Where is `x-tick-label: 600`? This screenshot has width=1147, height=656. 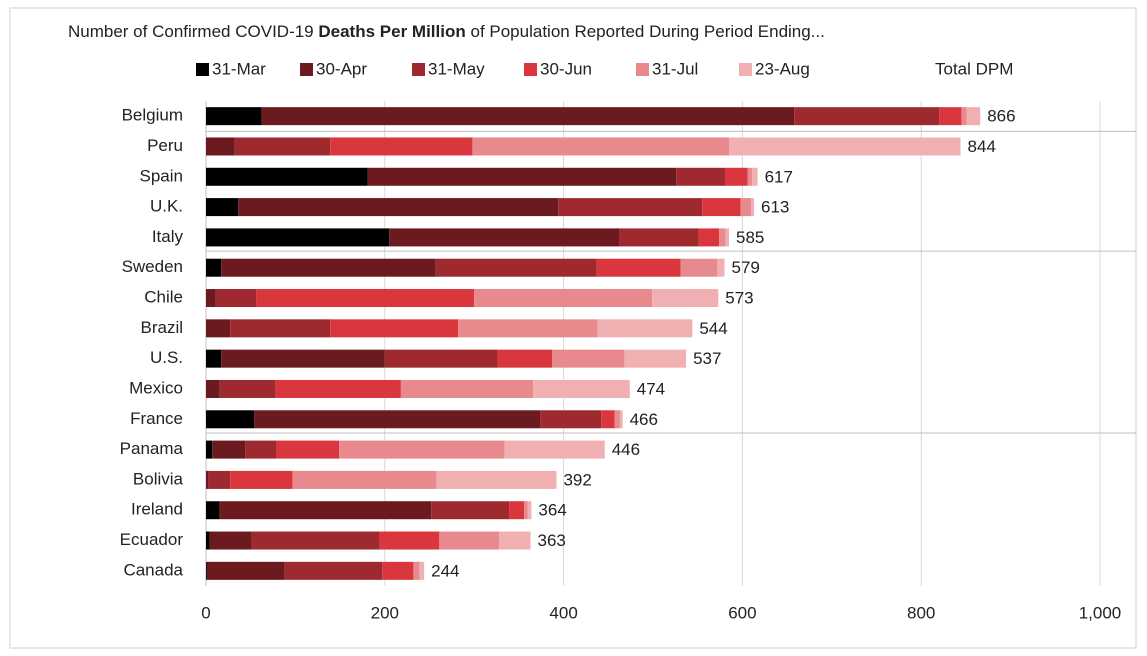 x-tick-label: 600 is located at coordinates (742, 612).